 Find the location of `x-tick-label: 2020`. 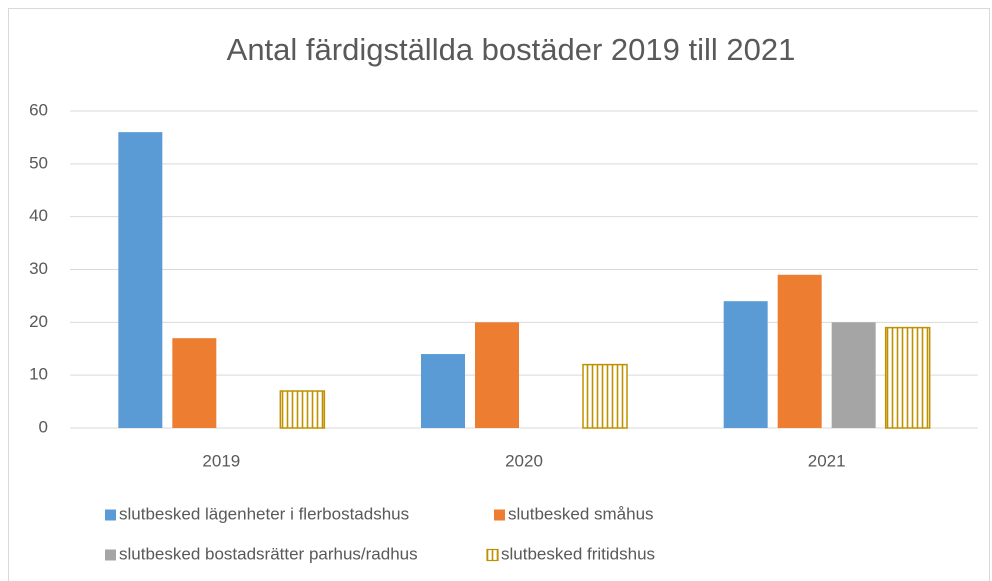

x-tick-label: 2020 is located at coordinates (524, 460).